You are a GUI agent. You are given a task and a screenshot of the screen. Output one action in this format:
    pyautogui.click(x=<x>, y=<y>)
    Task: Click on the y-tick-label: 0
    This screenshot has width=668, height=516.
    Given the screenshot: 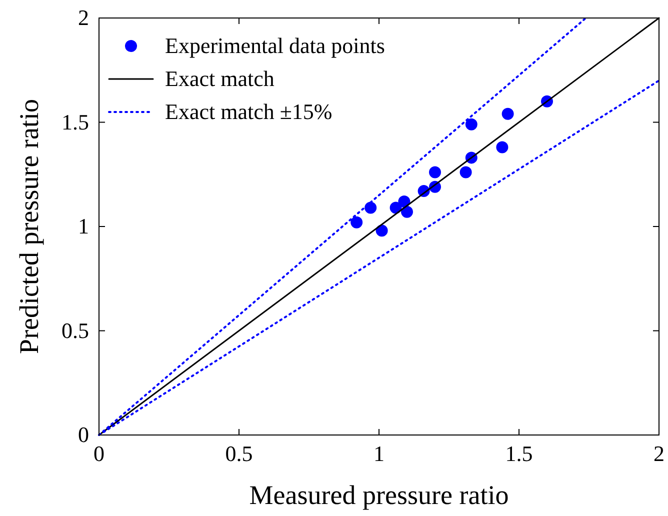 What is the action you would take?
    pyautogui.click(x=83, y=434)
    